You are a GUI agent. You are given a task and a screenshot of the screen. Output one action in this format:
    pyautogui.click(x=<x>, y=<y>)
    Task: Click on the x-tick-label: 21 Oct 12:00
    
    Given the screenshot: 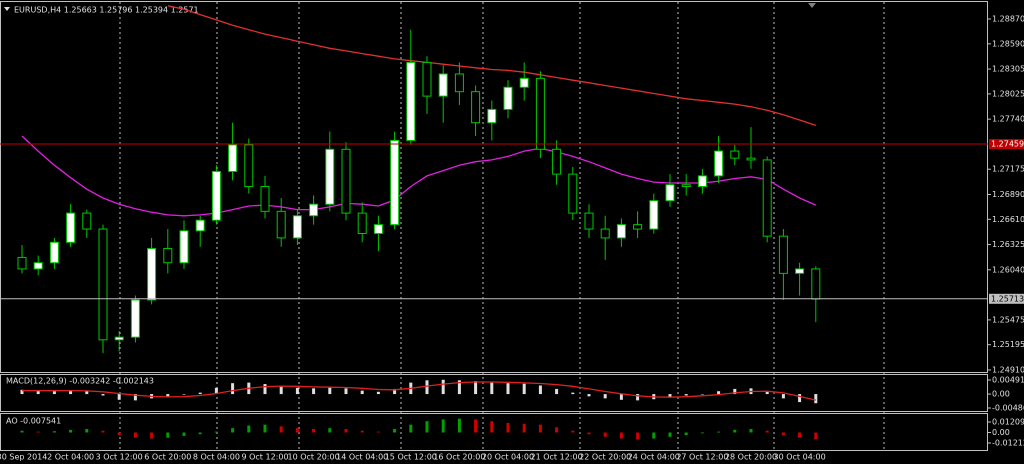 What is the action you would take?
    pyautogui.click(x=557, y=457)
    